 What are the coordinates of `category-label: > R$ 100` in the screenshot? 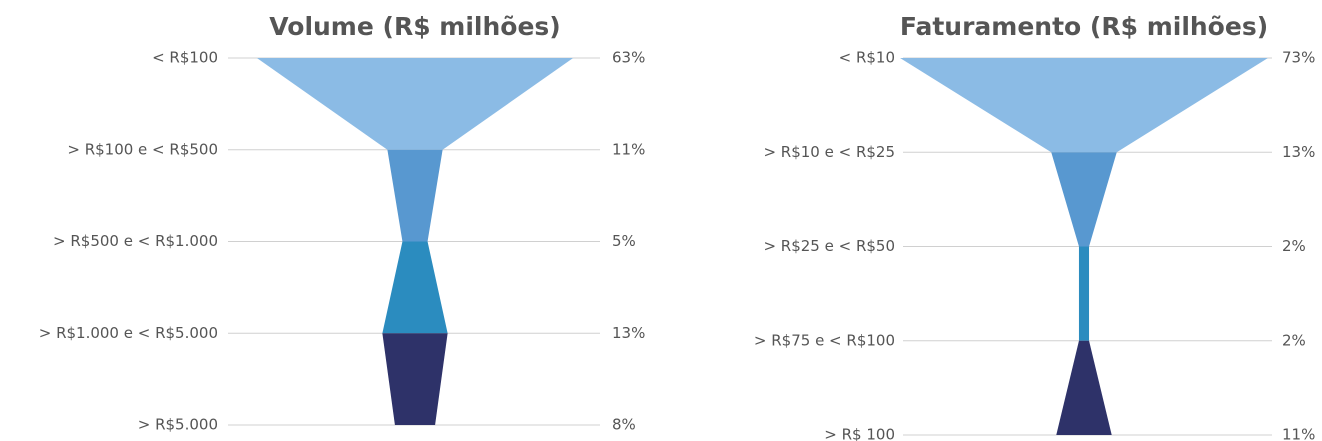 It's located at (859, 433).